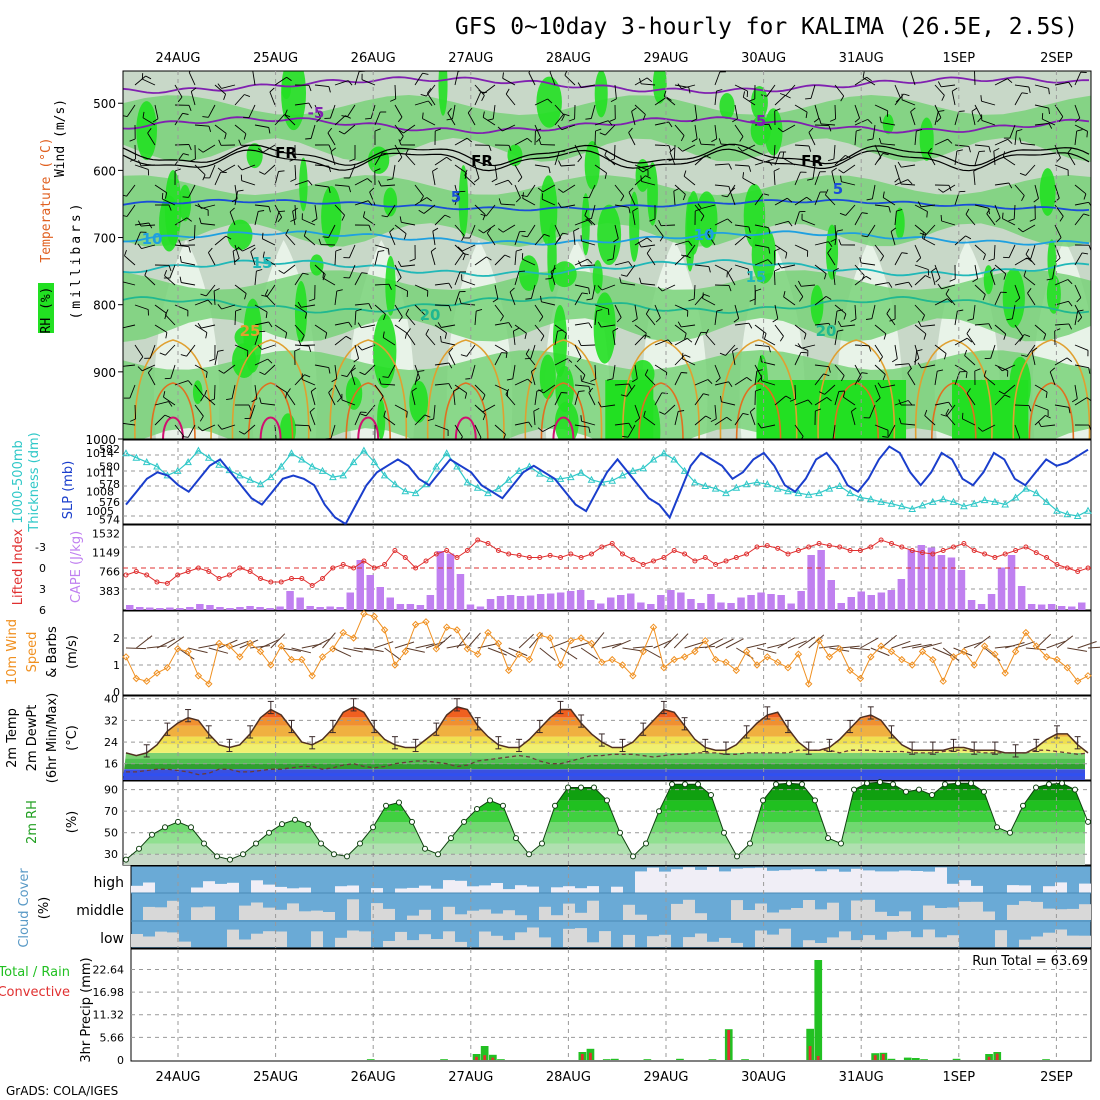 This screenshot has width=1100, height=1100. I want to click on bottom-date-7: 31AUG, so click(861, 1077).